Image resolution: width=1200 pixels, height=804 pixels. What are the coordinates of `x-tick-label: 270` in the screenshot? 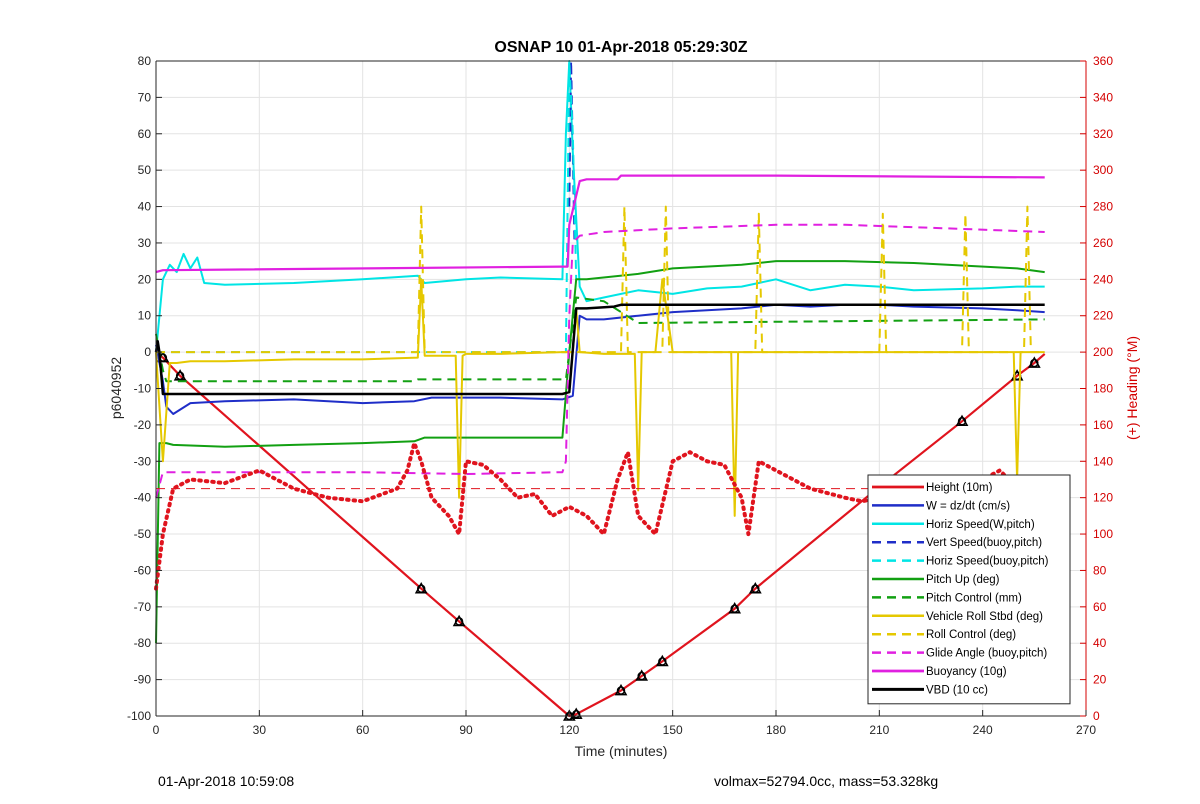 It's located at (1086, 730).